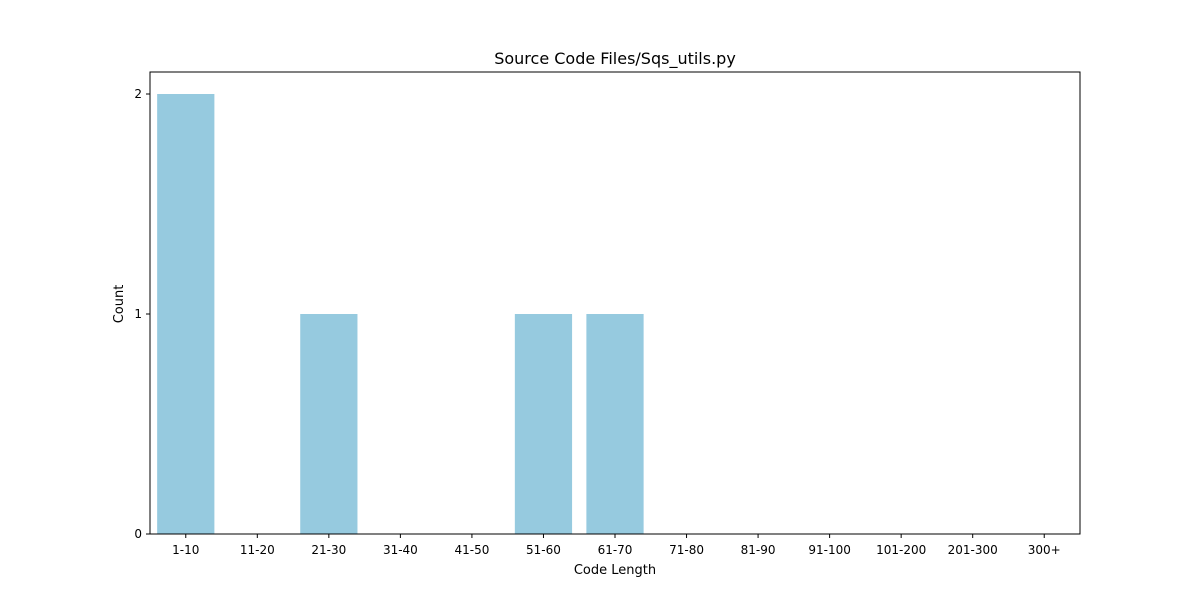  What do you see at coordinates (138, 94) in the screenshot?
I see `y-tick-label: 2` at bounding box center [138, 94].